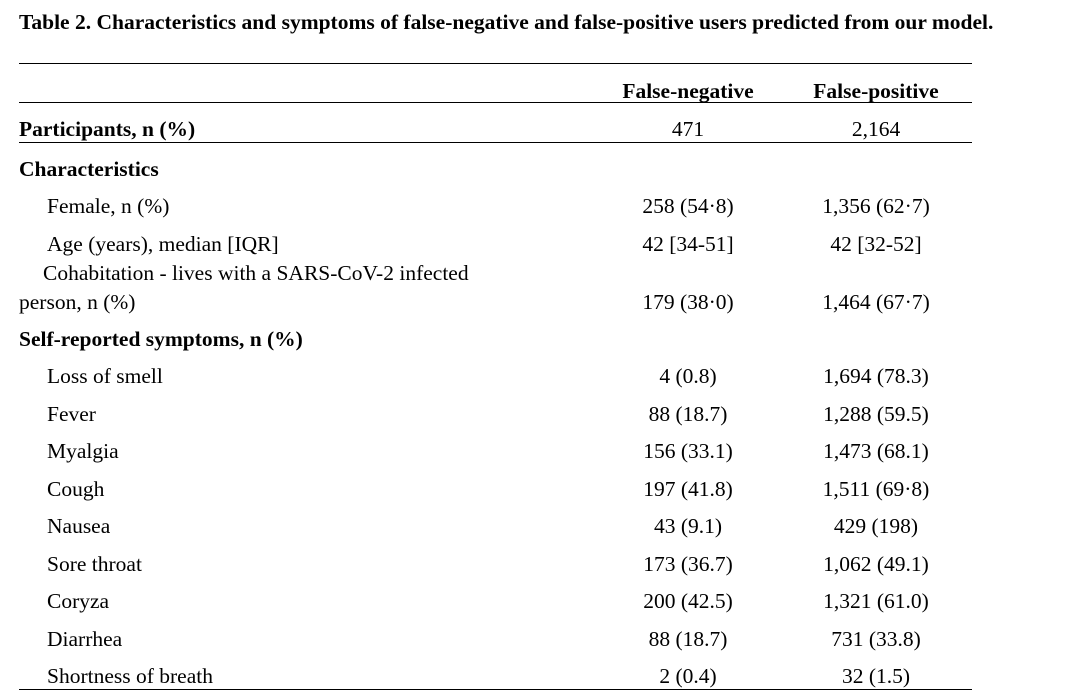 The image size is (1068, 695). What do you see at coordinates (534, 414) in the screenshot?
I see `symptom-row: Fever 88 (18.7) 1,288 (59.5)` at bounding box center [534, 414].